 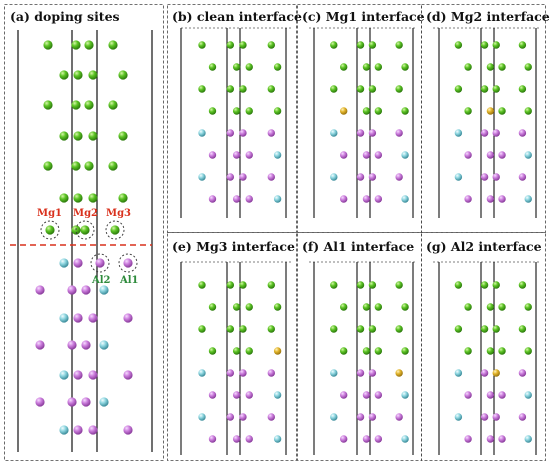 What do you see at coordinates (101, 280) in the screenshot?
I see `site-label-al2: Al2` at bounding box center [101, 280].